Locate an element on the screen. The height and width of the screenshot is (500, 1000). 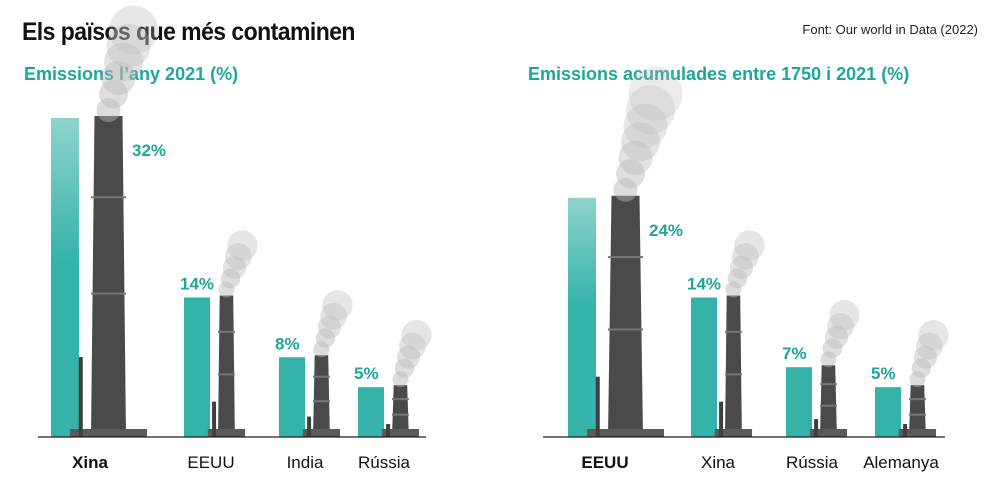
source-note: Font: Our world in Data (2022) is located at coordinates (890, 29).